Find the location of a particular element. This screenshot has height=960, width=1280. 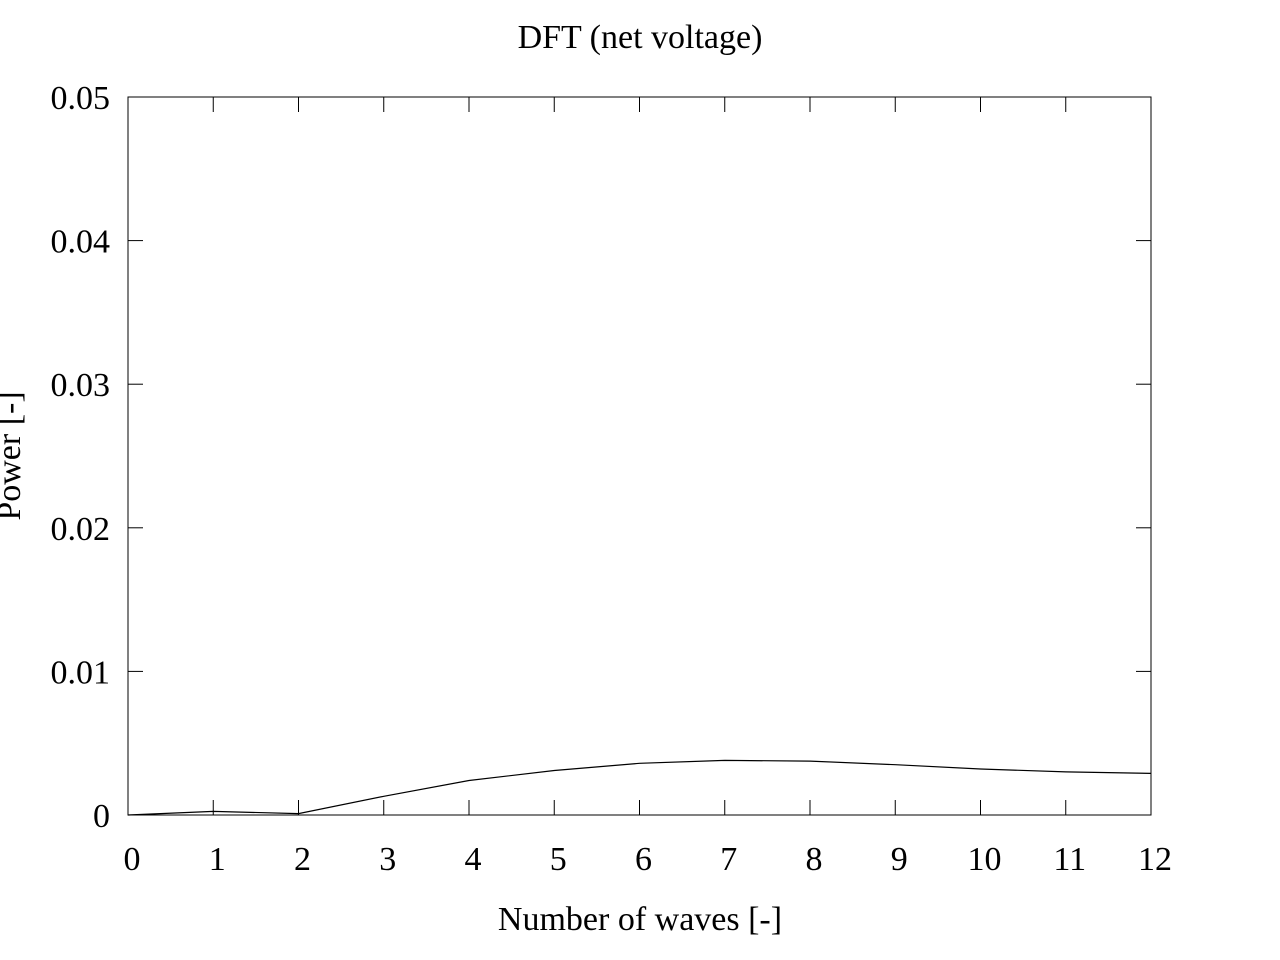

y-tick-label: 0 is located at coordinates (101, 816).